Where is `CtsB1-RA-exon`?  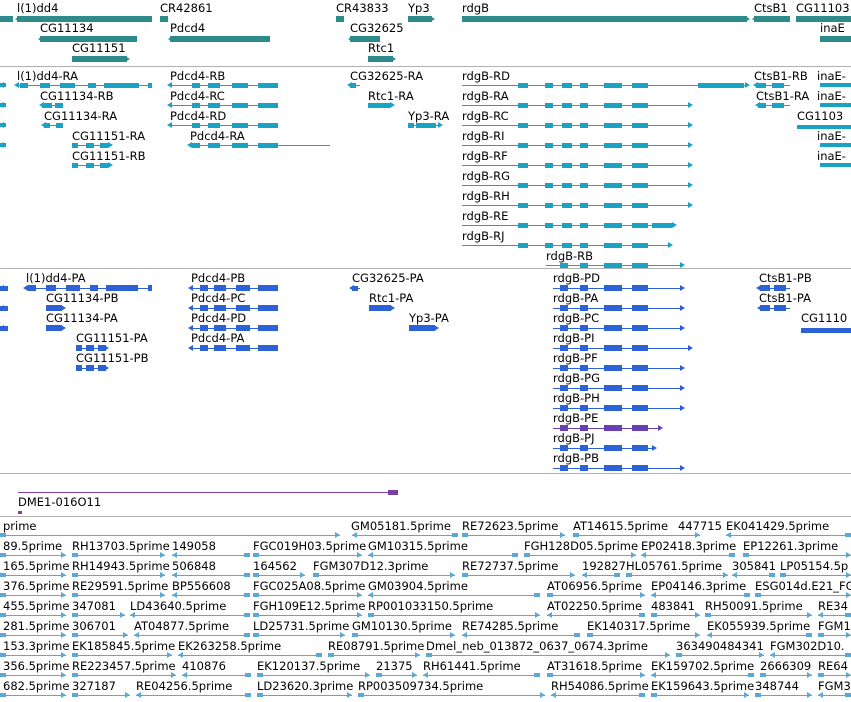 CtsB1-RA-exon is located at coordinates (762, 105).